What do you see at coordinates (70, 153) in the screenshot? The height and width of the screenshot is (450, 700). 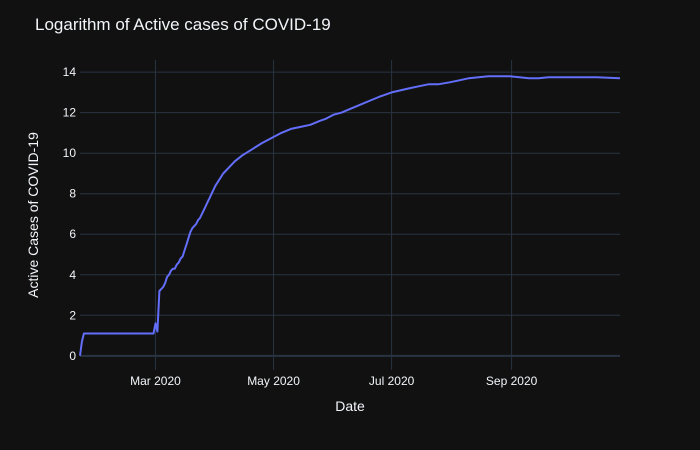 I see `y-tick-label: 10` at bounding box center [70, 153].